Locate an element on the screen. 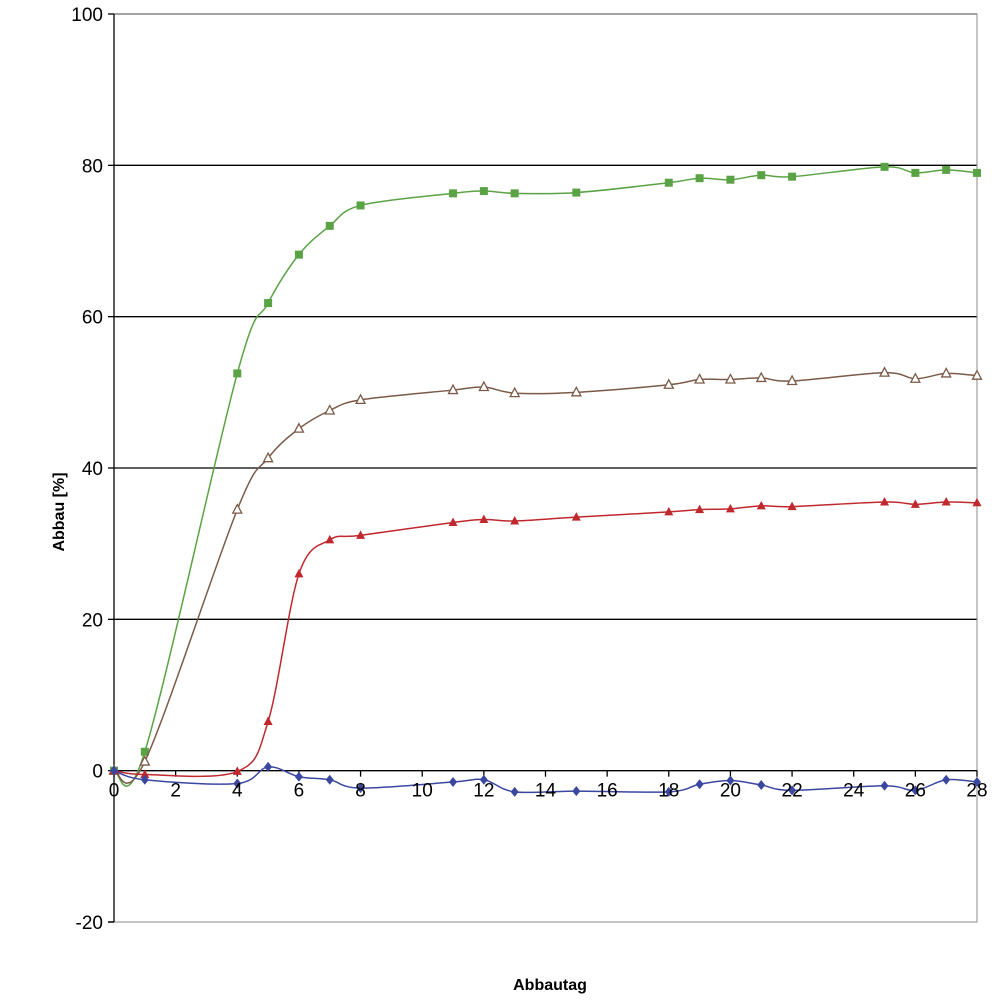  x-tick-label: 0 is located at coordinates (114, 791).